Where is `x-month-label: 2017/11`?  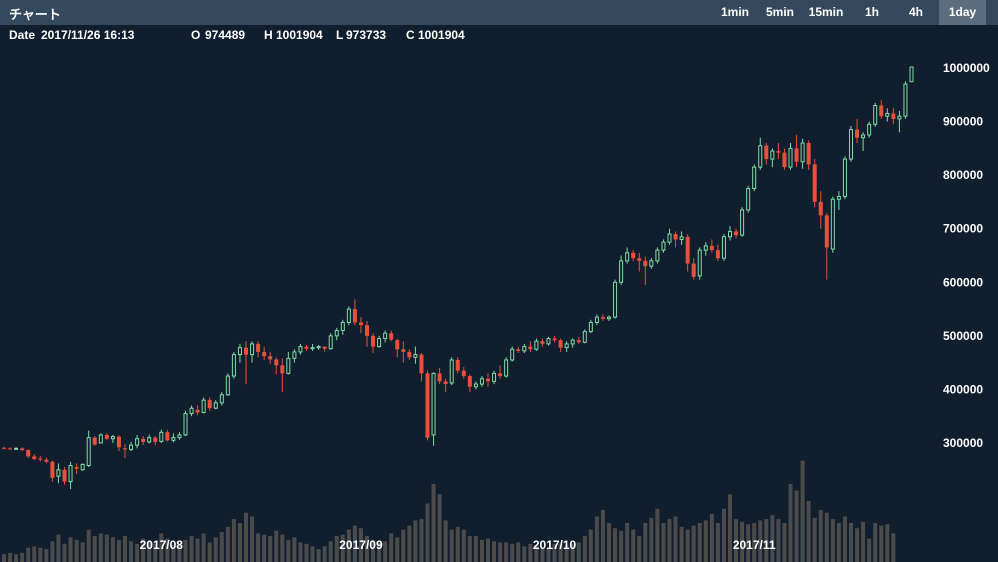 x-month-label: 2017/11 is located at coordinates (754, 545).